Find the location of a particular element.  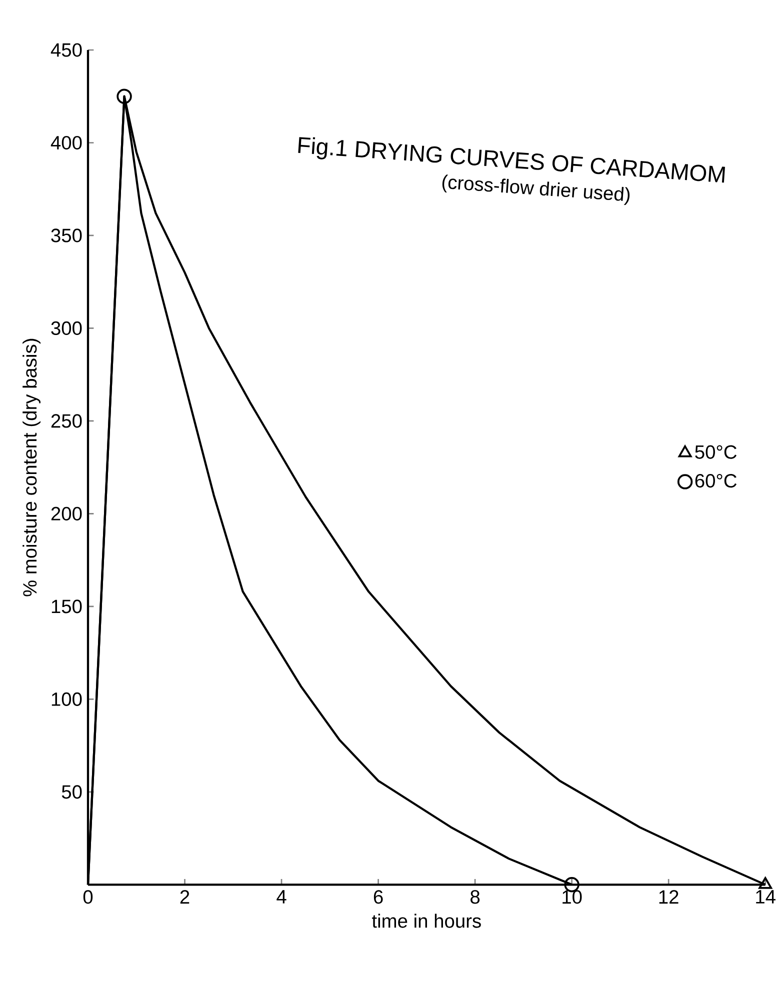

x-tick-label: 6 is located at coordinates (378, 897).